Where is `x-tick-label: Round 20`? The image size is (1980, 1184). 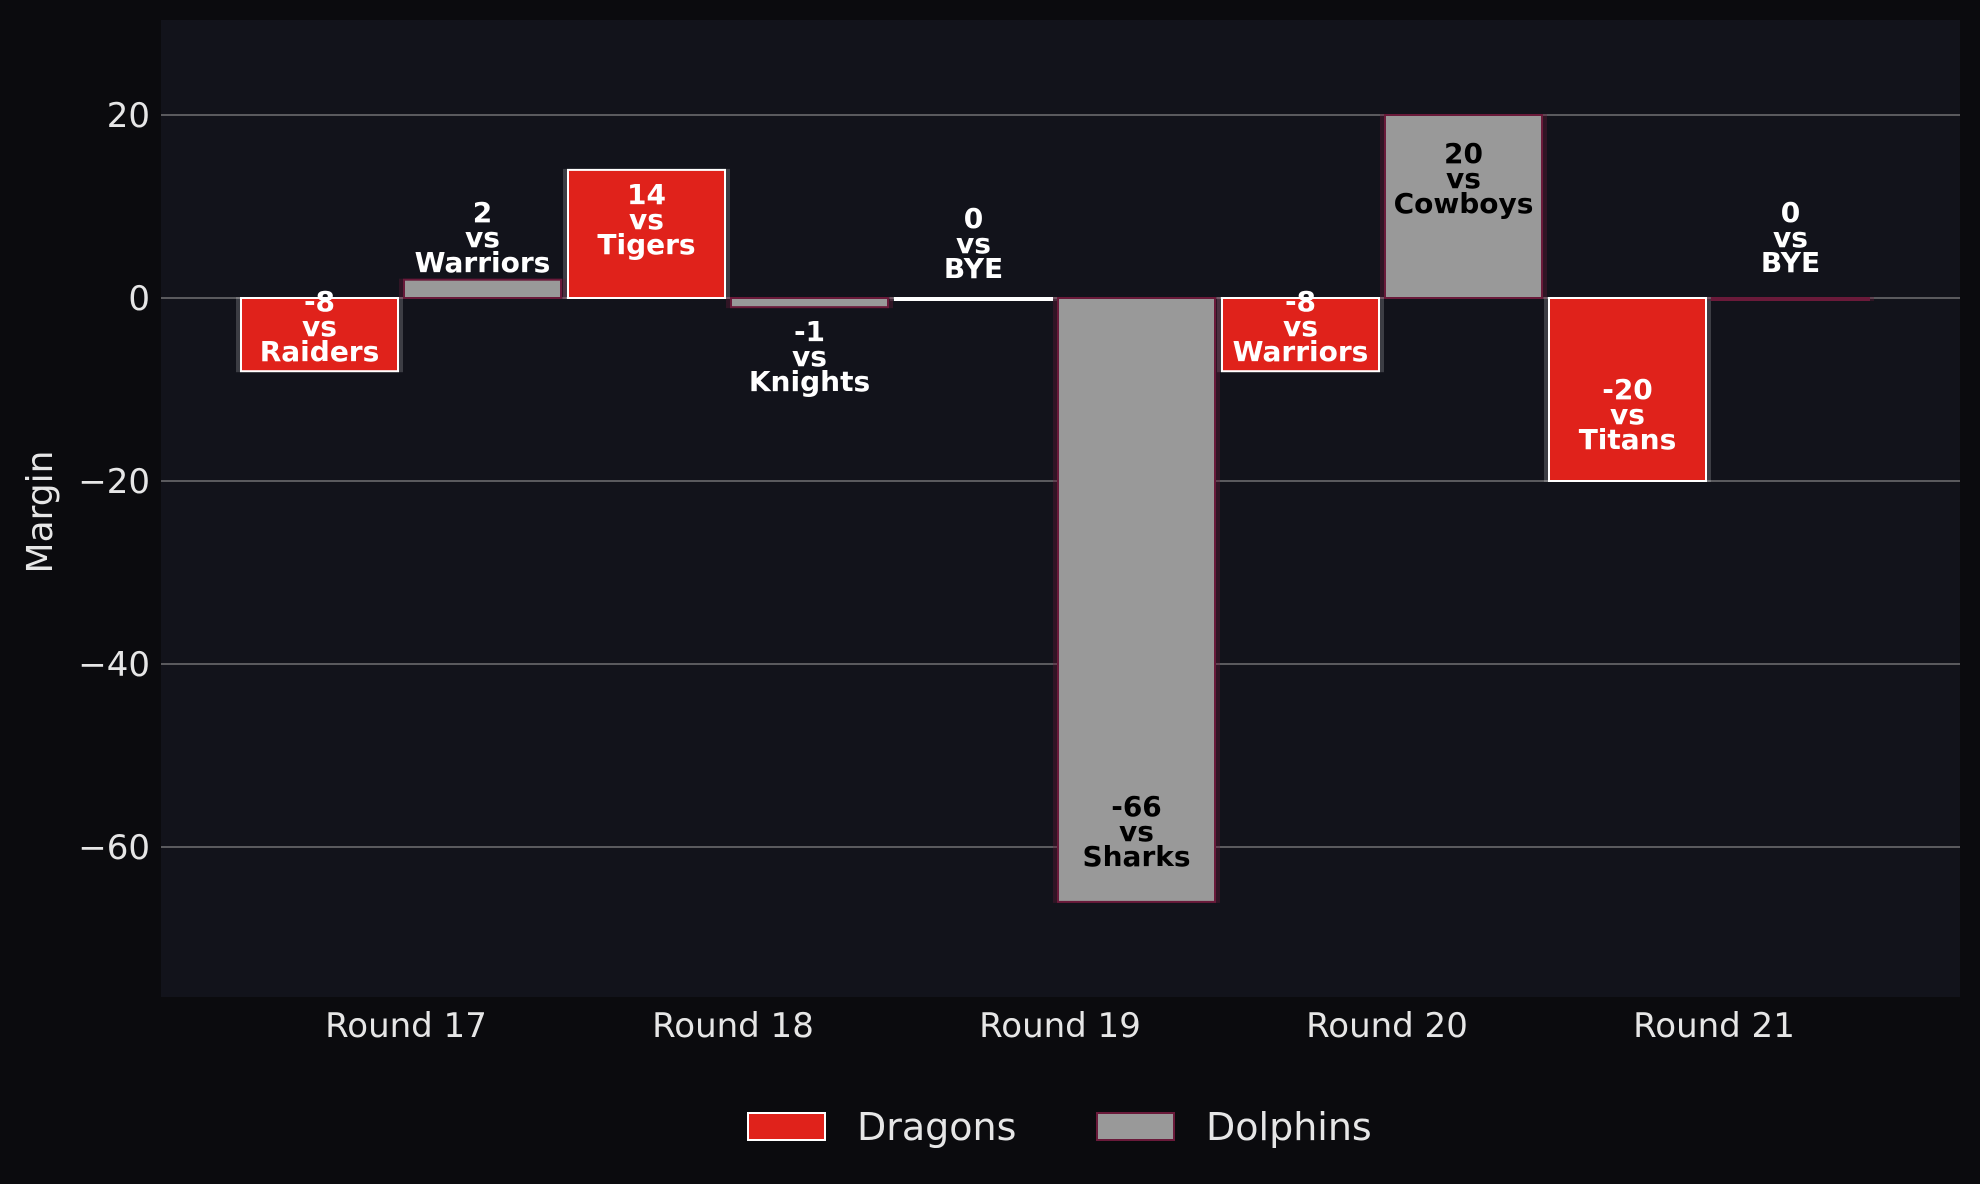 x-tick-label: Round 20 is located at coordinates (1387, 1026).